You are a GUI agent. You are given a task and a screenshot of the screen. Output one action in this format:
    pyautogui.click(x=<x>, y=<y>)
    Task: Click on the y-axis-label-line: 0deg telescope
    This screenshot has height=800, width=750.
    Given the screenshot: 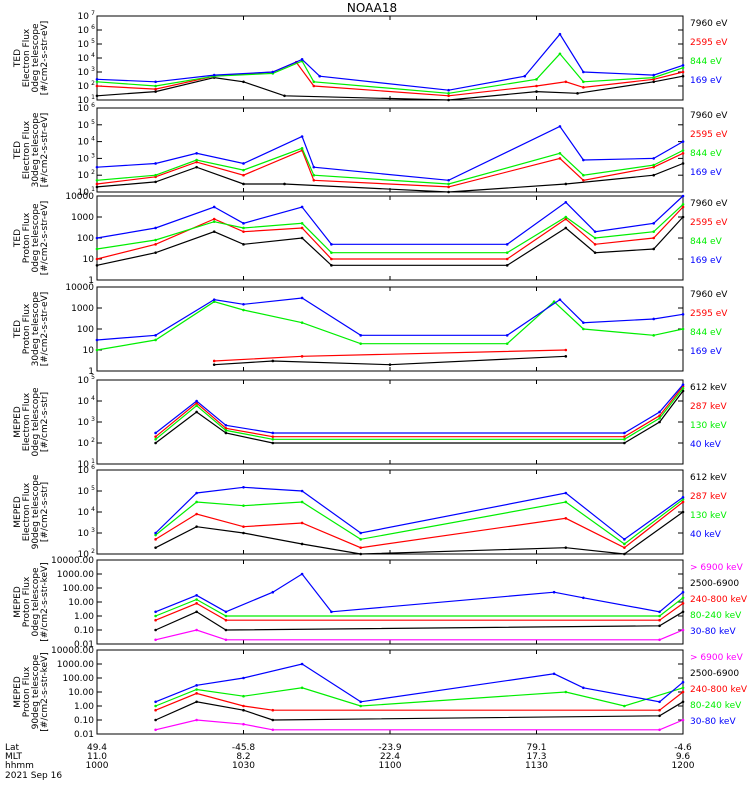 What is the action you would take?
    pyautogui.click(x=36, y=602)
    